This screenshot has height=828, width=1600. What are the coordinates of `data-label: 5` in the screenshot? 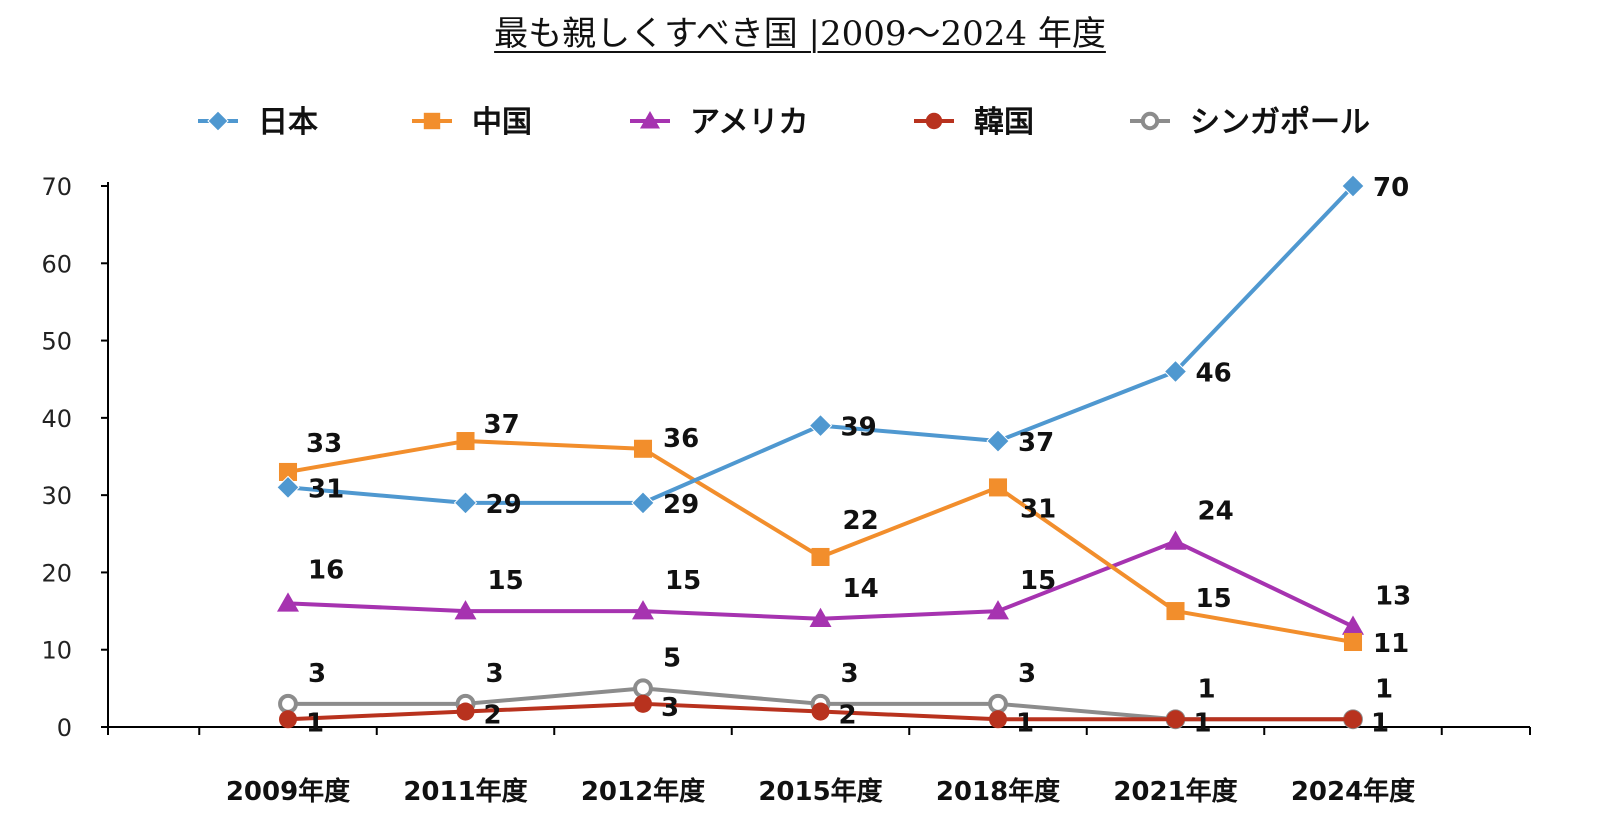 It's located at (672, 658).